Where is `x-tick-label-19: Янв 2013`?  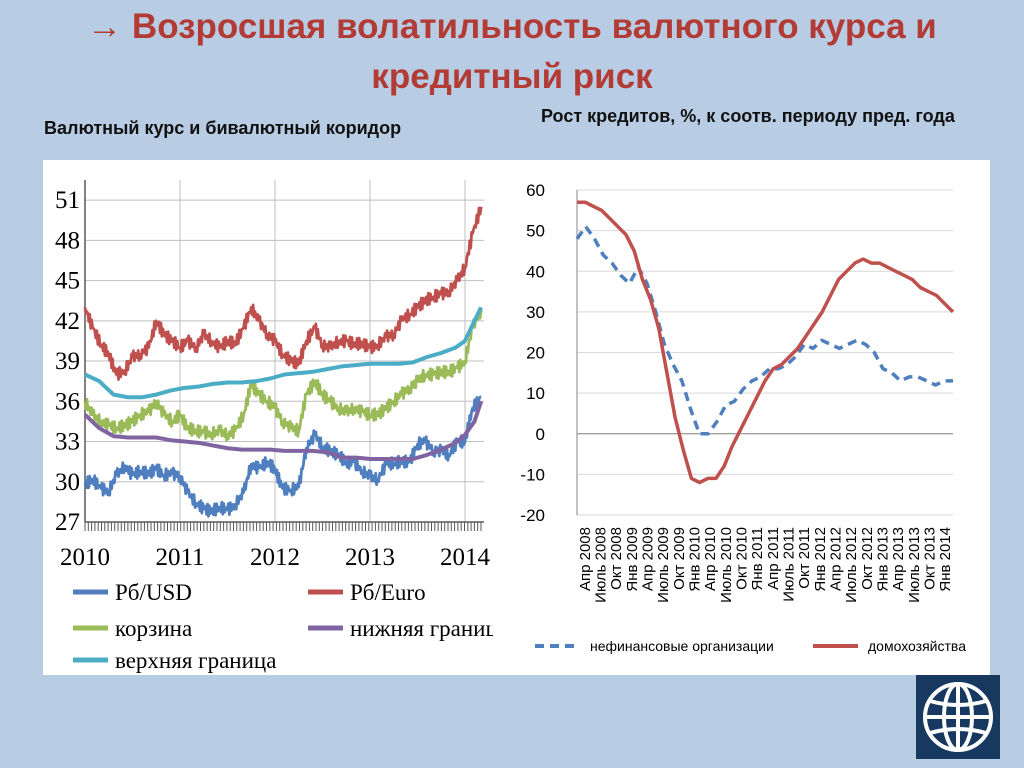
x-tick-label-19: Янв 2013 is located at coordinates (883, 559).